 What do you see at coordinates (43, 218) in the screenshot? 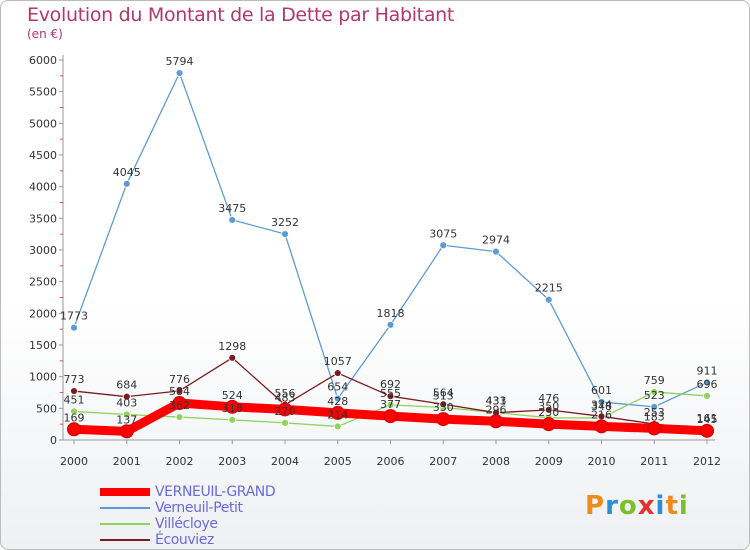
I see `y-tick-label: 3500` at bounding box center [43, 218].